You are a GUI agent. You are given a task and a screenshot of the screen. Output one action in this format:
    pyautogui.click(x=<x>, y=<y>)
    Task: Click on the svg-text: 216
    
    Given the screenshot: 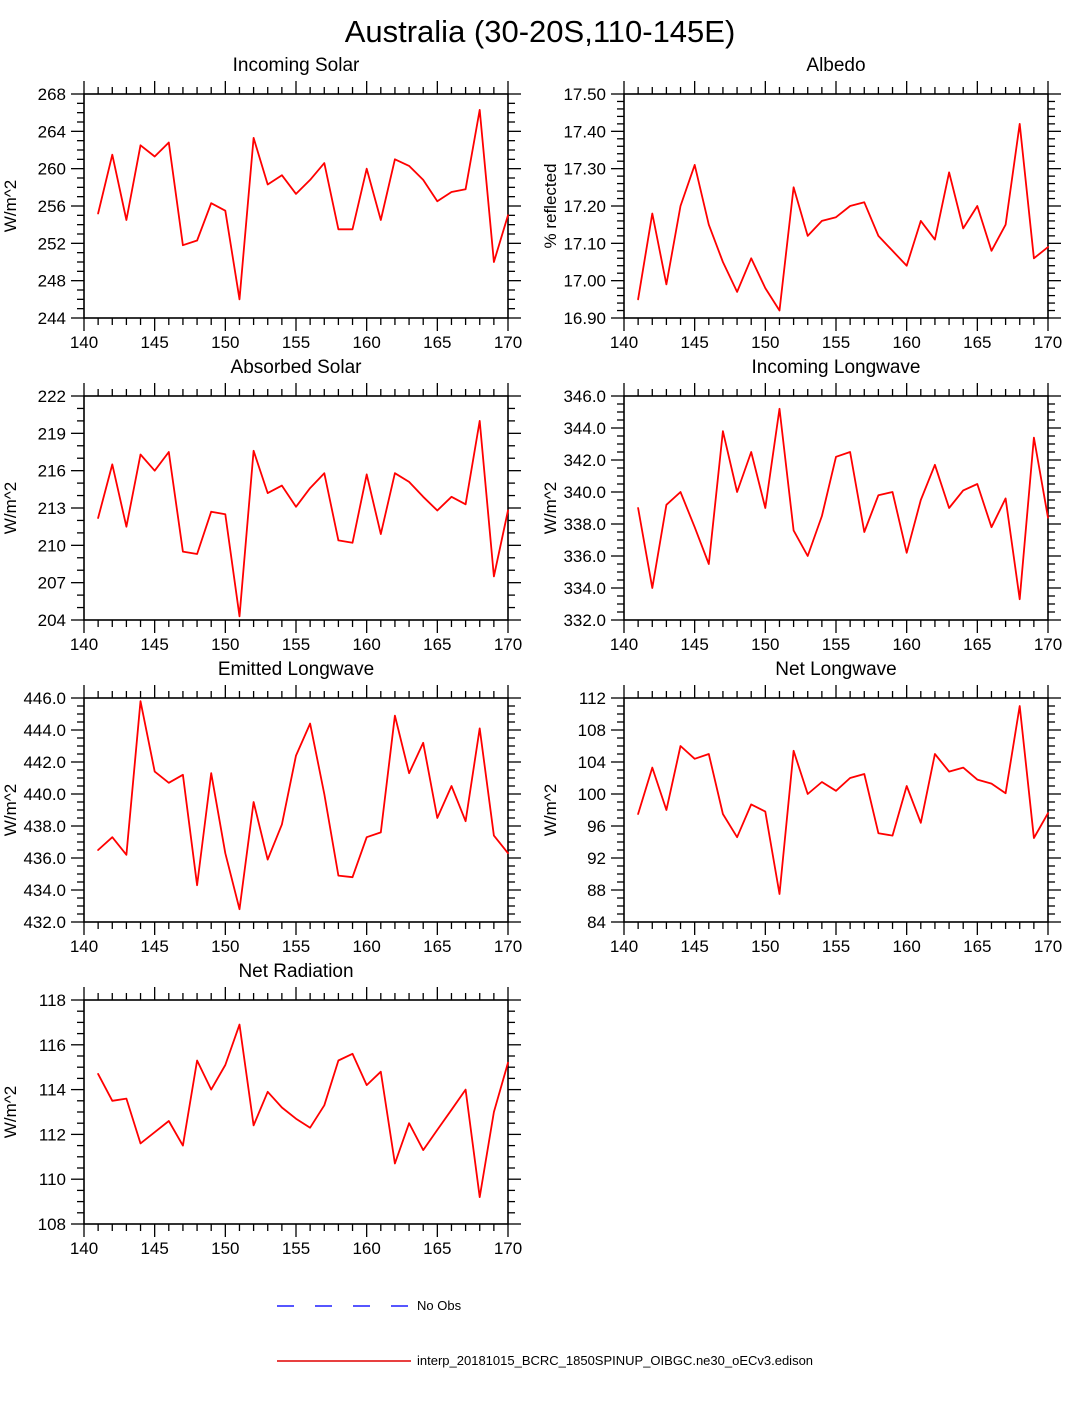 What is the action you would take?
    pyautogui.click(x=52, y=471)
    